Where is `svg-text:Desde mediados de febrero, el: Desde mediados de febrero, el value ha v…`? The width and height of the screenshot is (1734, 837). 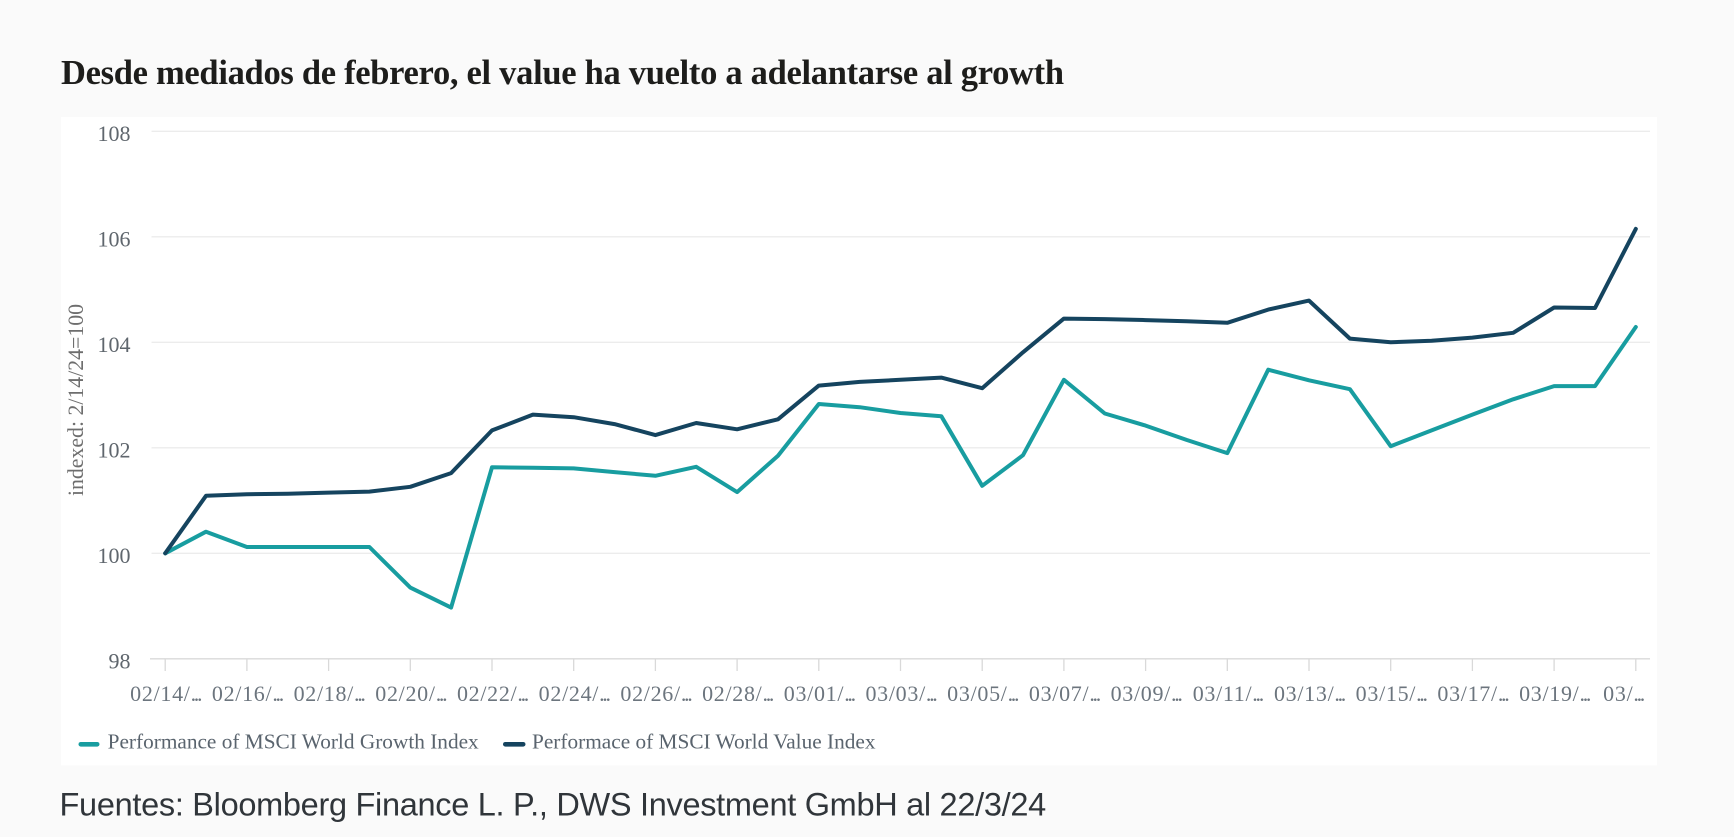
svg-text:Desde mediados de febrero, el: Desde mediados de febrero, el value ha v… is located at coordinates (562, 73).